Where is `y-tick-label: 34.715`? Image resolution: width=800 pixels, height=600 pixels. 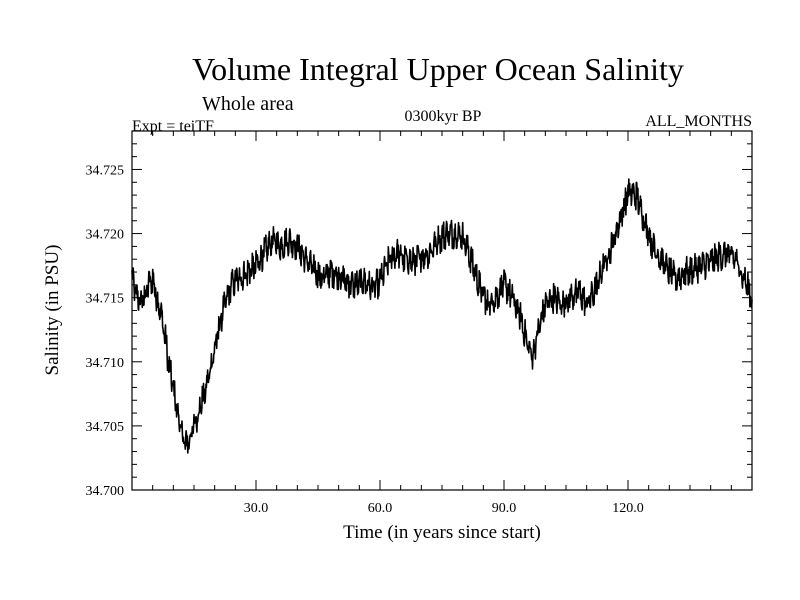 y-tick-label: 34.715 is located at coordinates (105, 299).